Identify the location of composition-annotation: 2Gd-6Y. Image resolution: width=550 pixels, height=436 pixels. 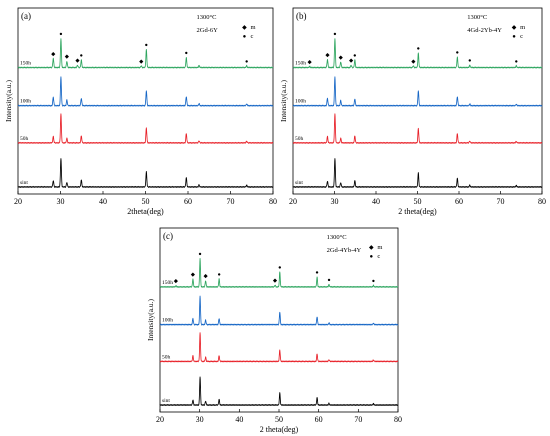
(208, 30).